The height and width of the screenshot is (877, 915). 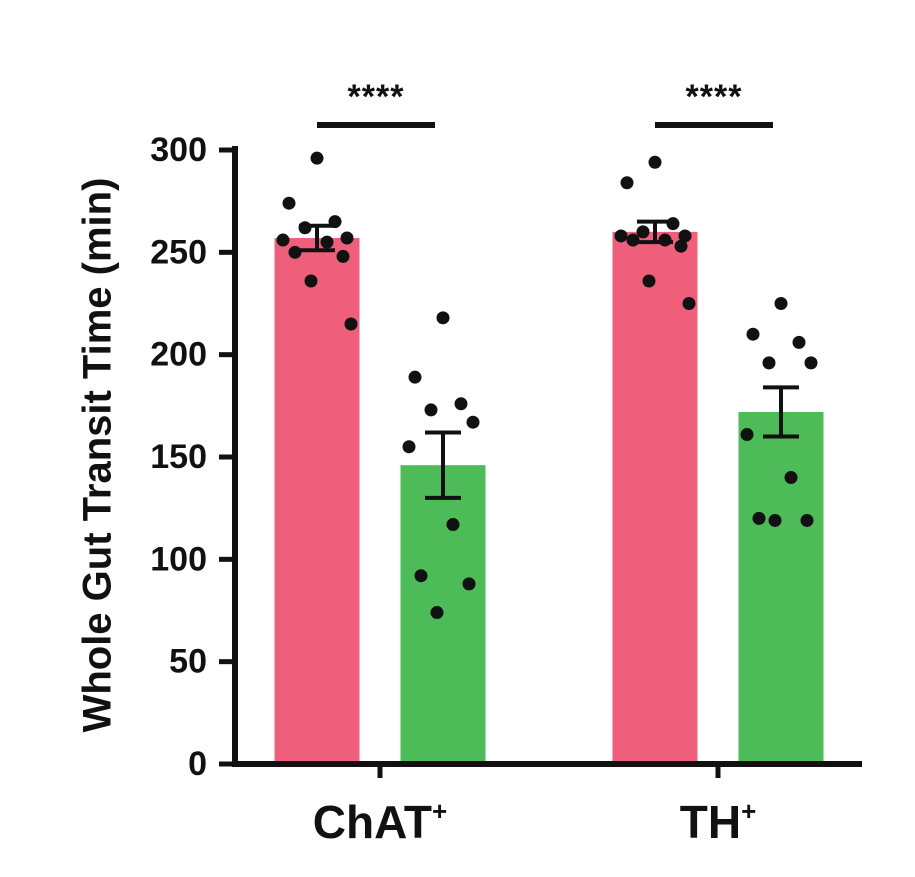 I want to click on y-tick-label: 100, so click(x=178, y=559).